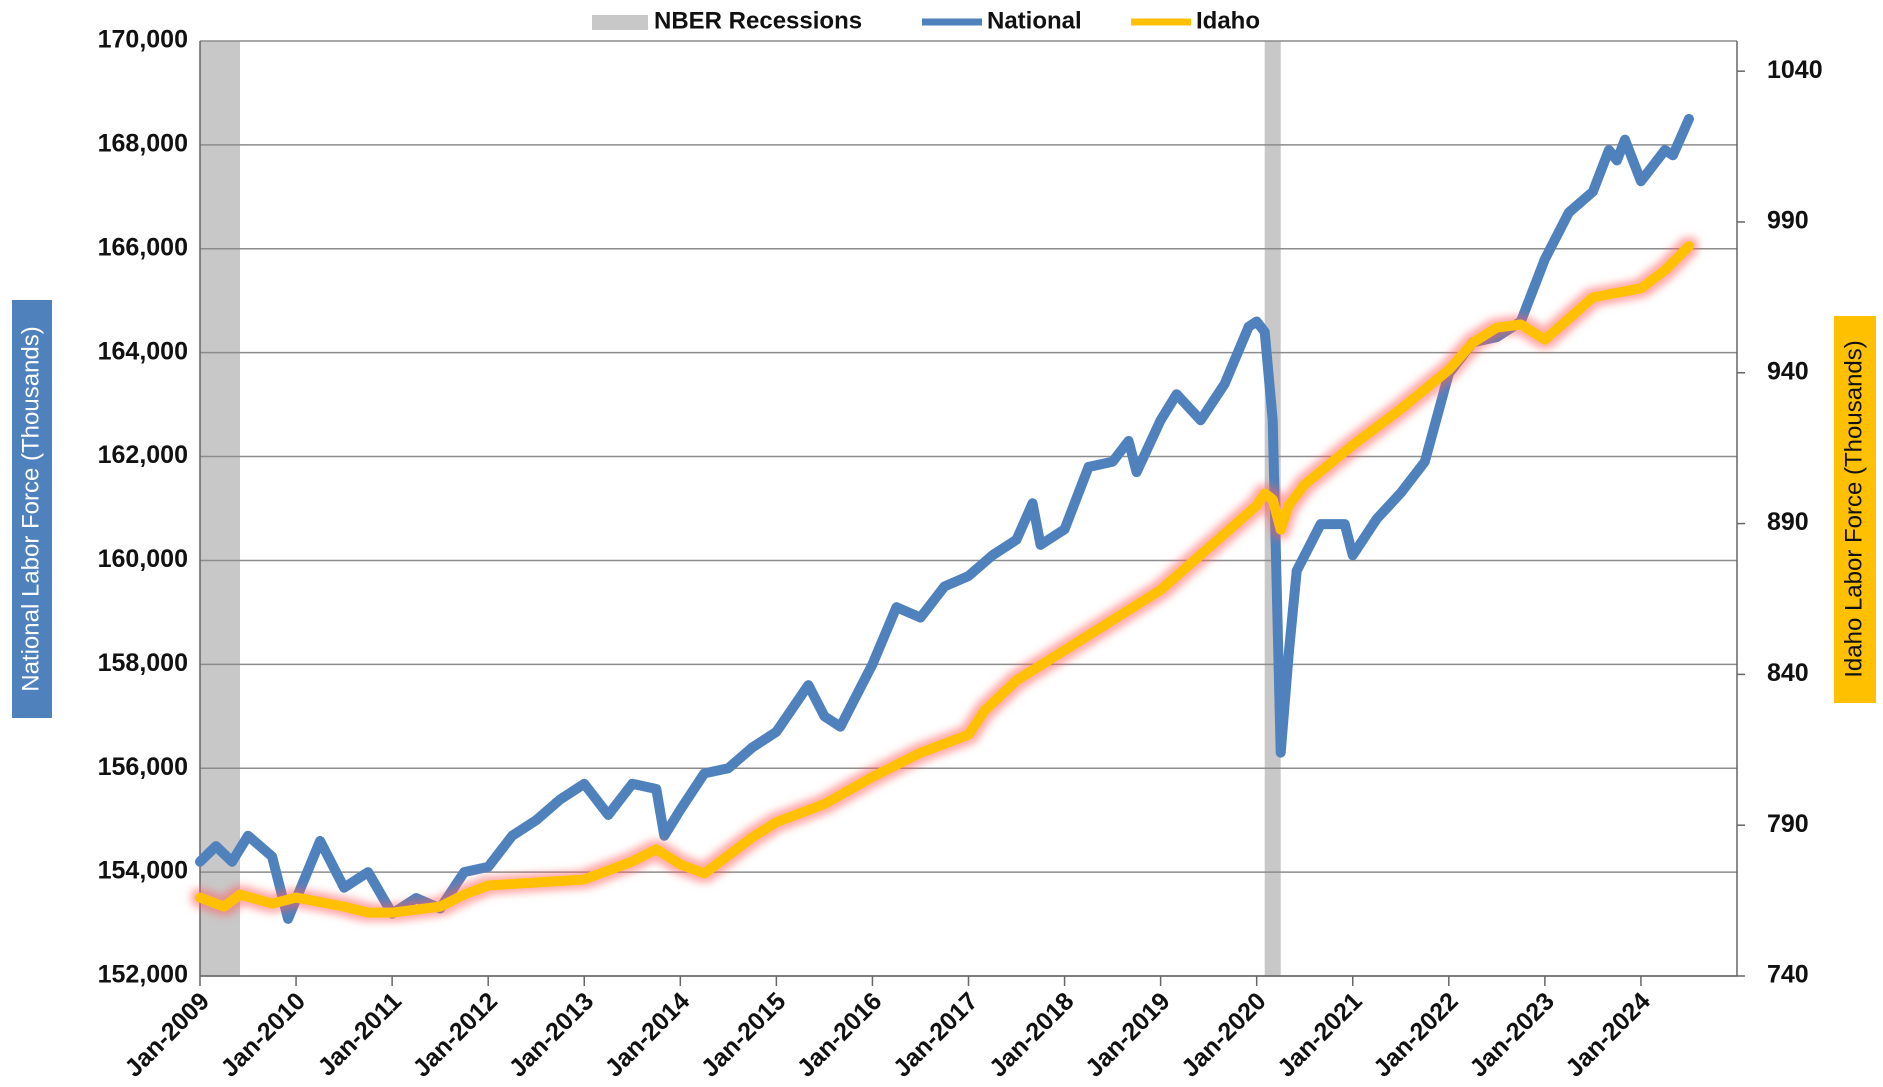 This screenshot has width=1883, height=1087. I want to click on x-tick-label: Jan-2018, so click(1032, 1035).